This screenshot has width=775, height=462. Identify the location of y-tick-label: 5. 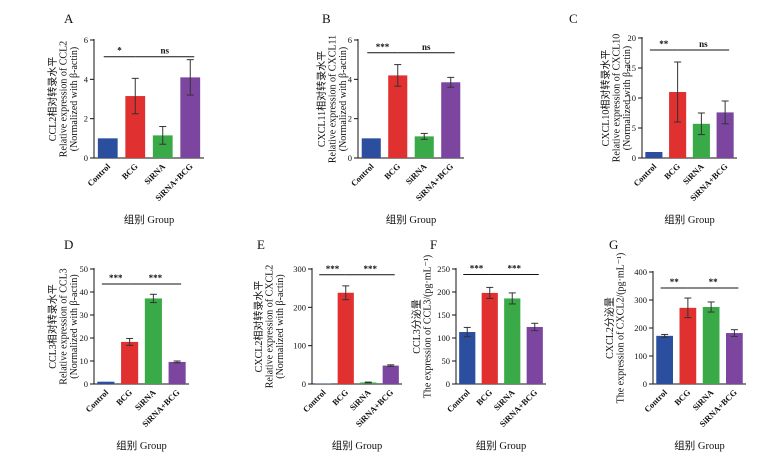
(634, 128).